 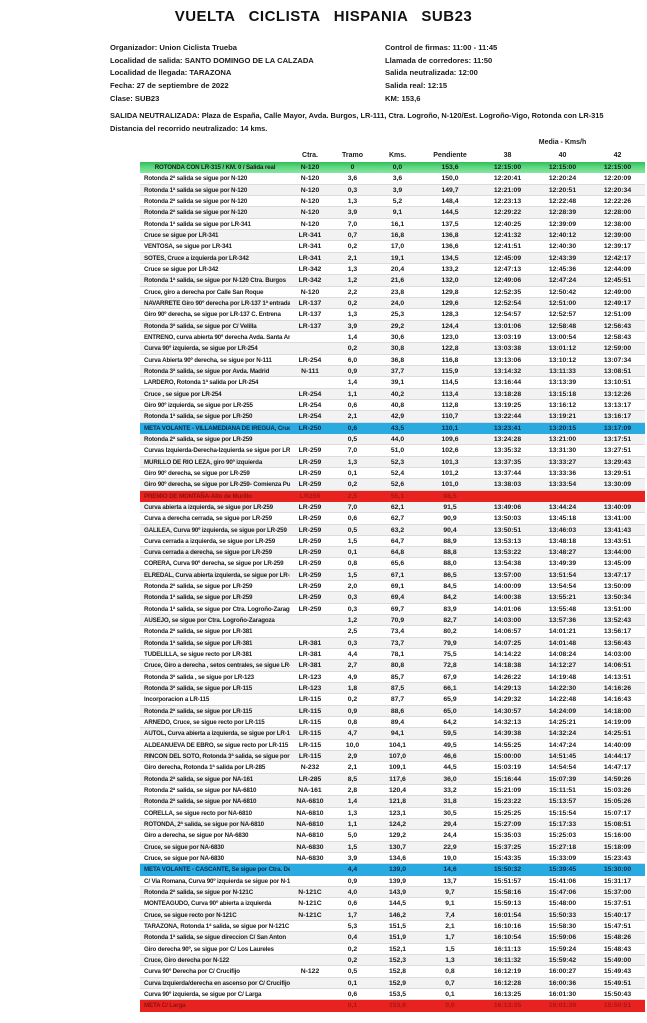 I want to click on pendiente-cell: 102,6, so click(x=450, y=451).